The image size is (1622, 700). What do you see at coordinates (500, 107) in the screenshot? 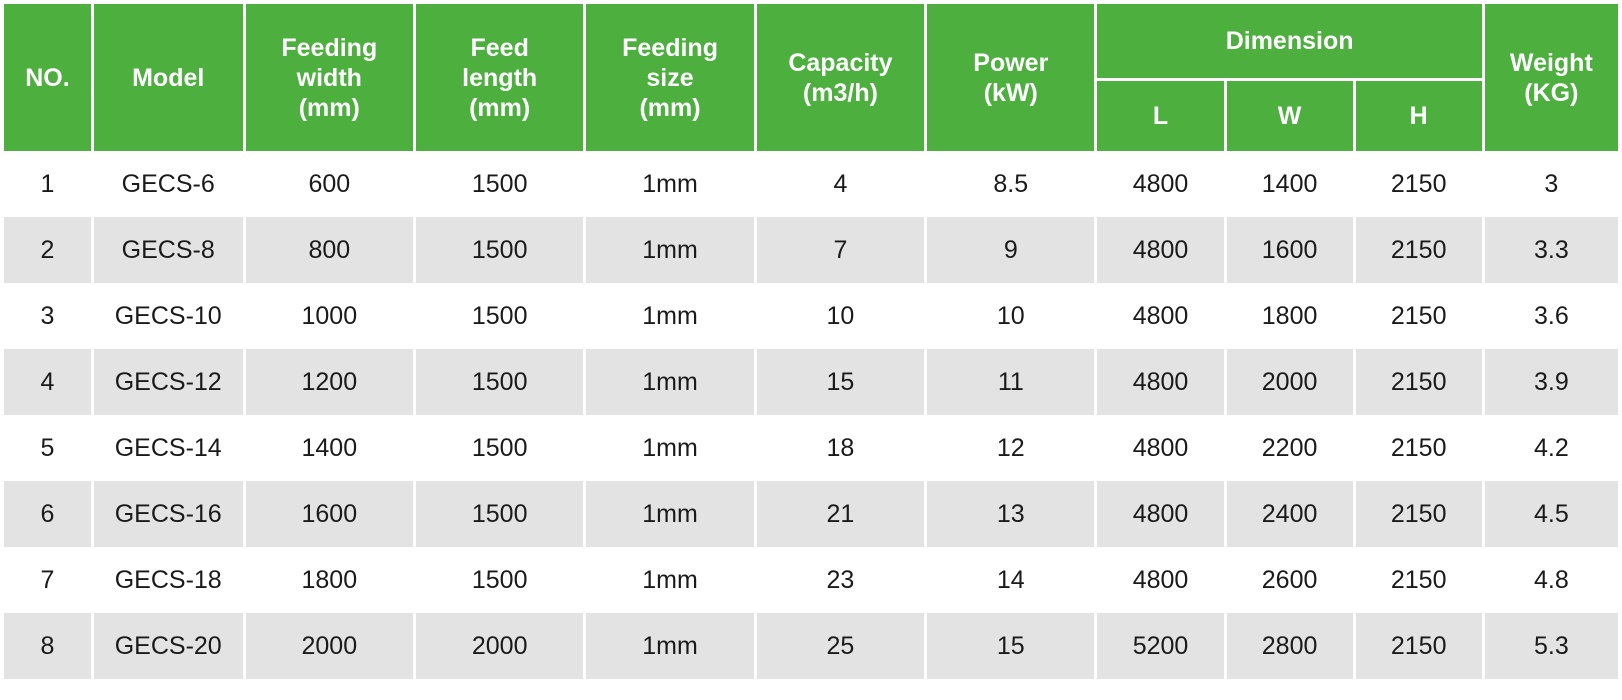
I see `header-feed-length-line3: (mm)` at bounding box center [500, 107].